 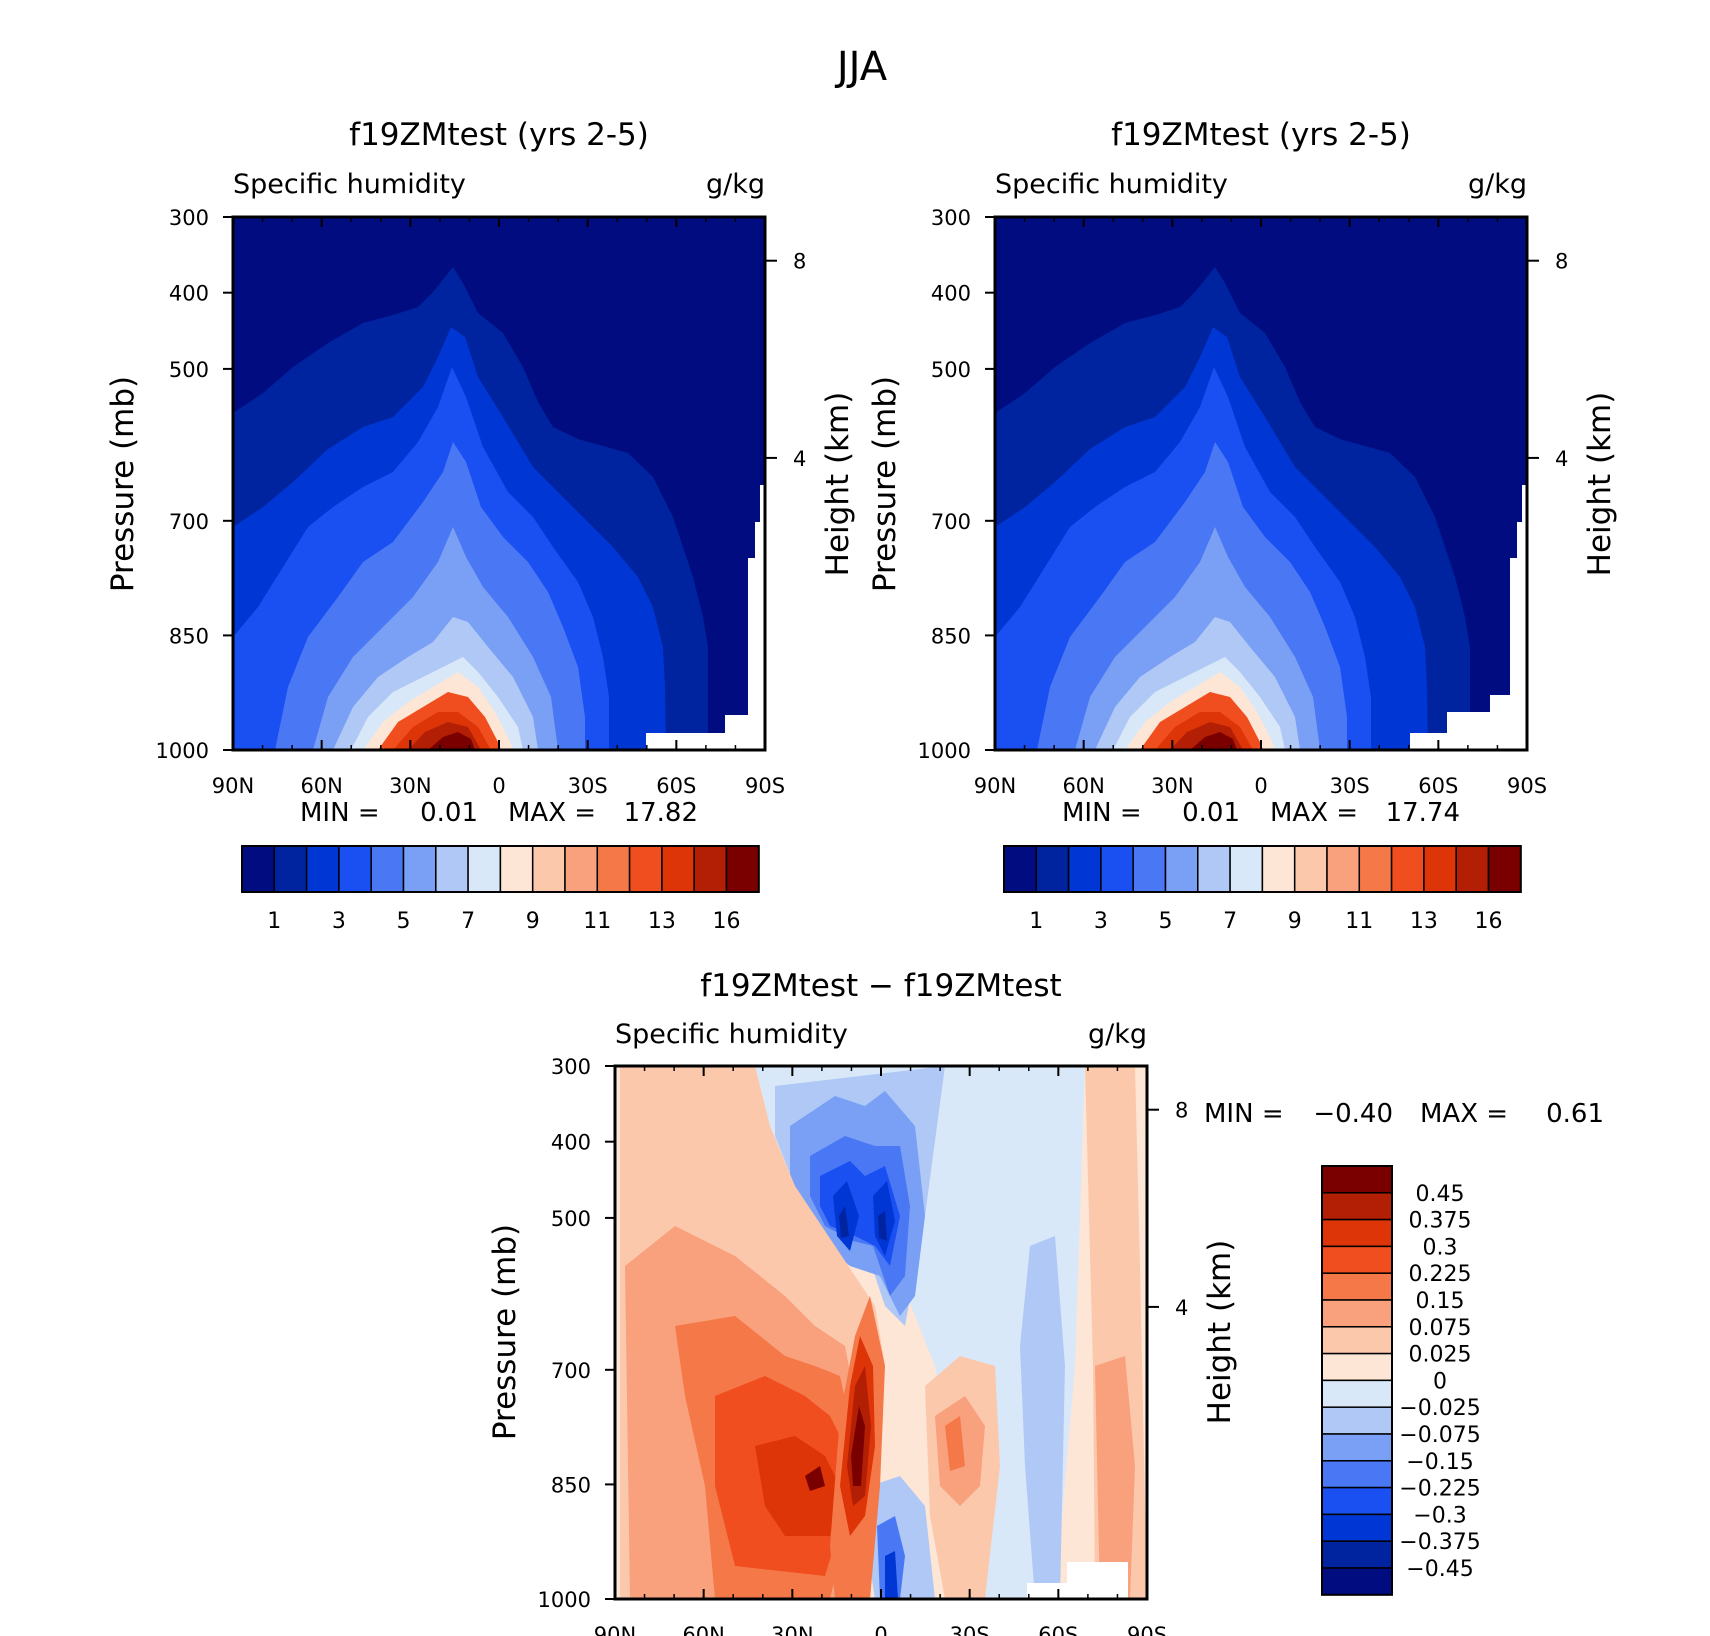 What do you see at coordinates (883, 1332) in the screenshot?
I see `panel-3-contours` at bounding box center [883, 1332].